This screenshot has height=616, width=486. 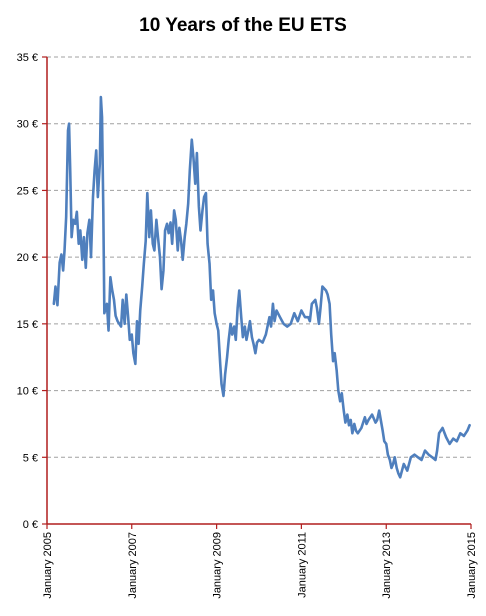 I want to click on x-tick-label: January 2007, so click(x=133, y=565).